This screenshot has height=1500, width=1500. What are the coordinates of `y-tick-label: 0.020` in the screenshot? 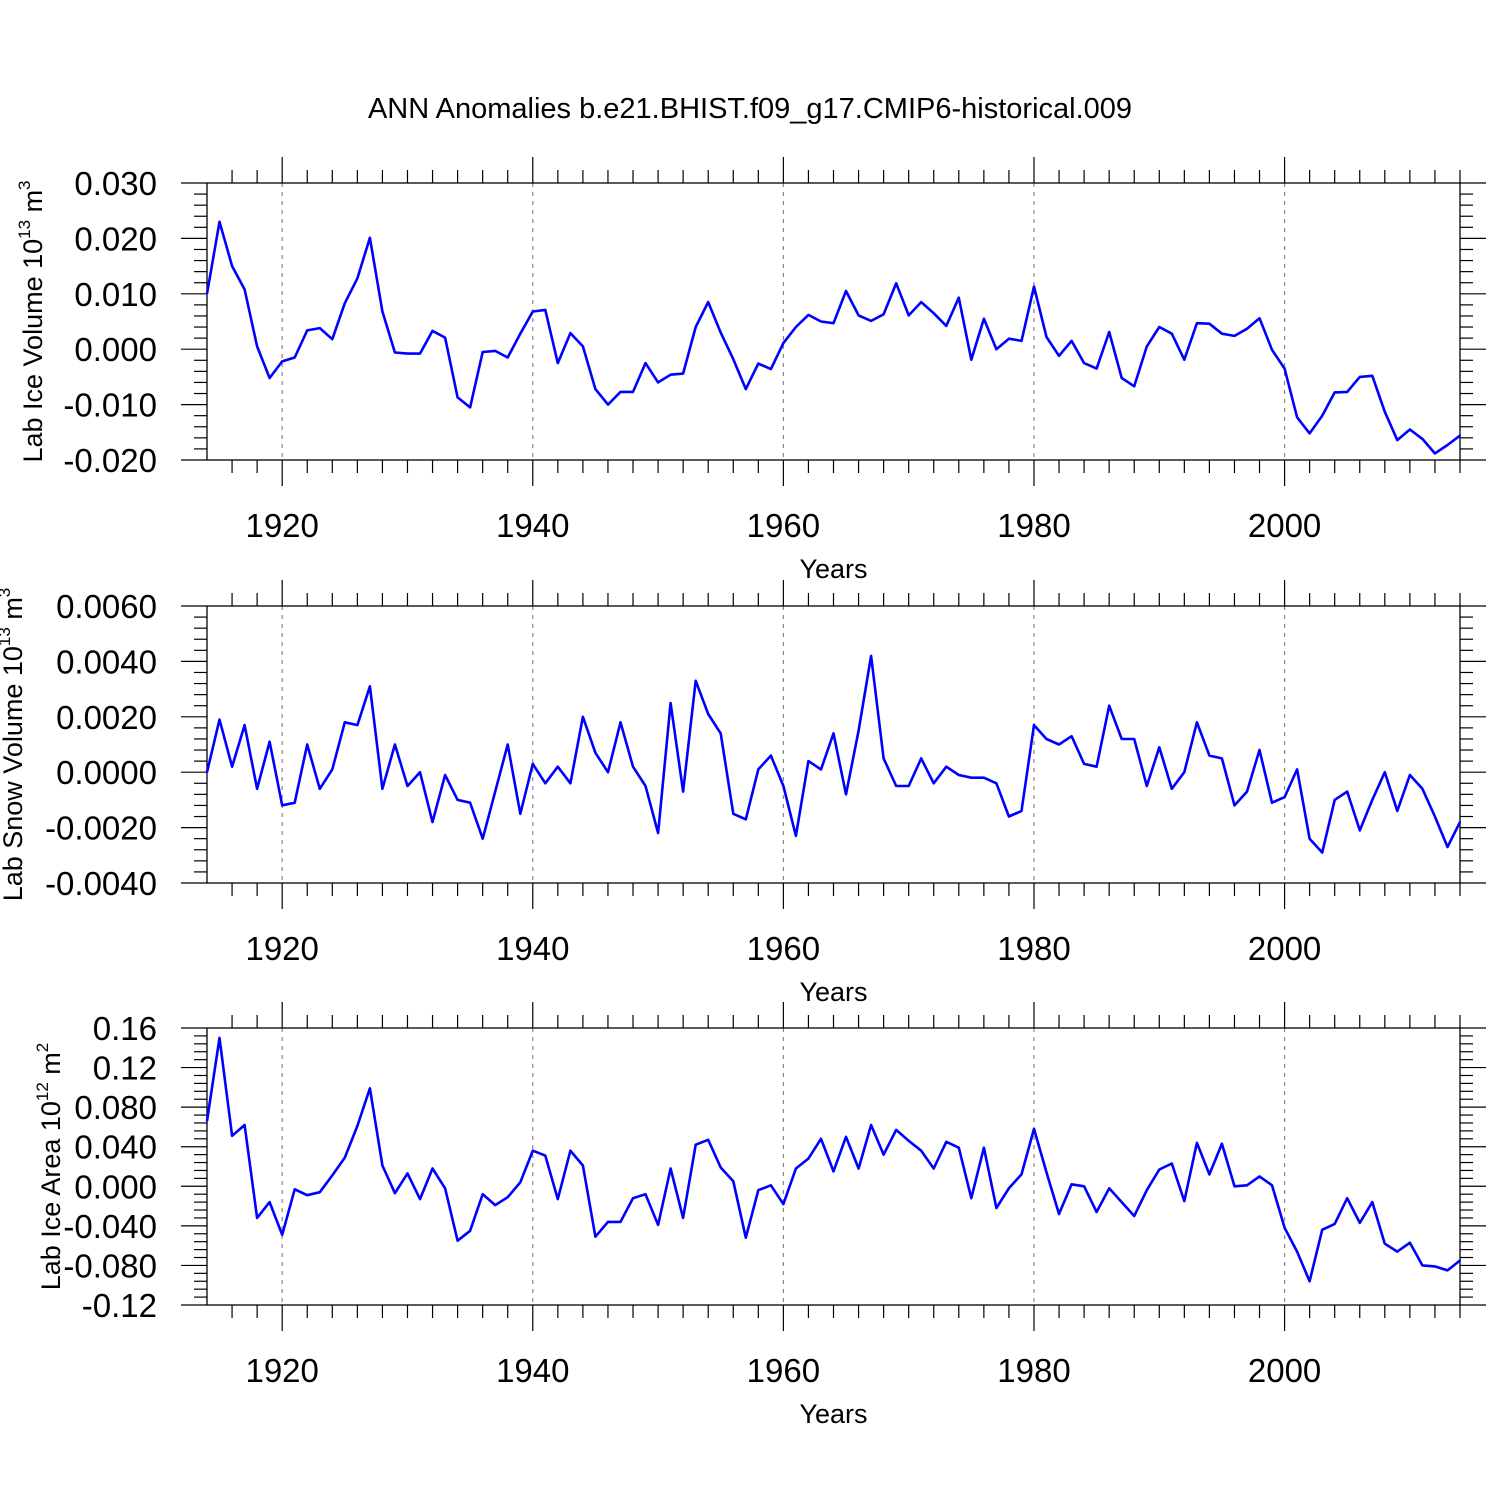 It's located at (115, 238).